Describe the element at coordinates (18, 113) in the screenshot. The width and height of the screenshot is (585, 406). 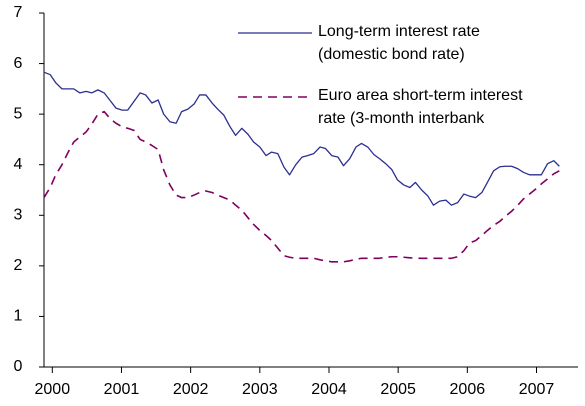
I see `y-tick-label: 5` at that location.